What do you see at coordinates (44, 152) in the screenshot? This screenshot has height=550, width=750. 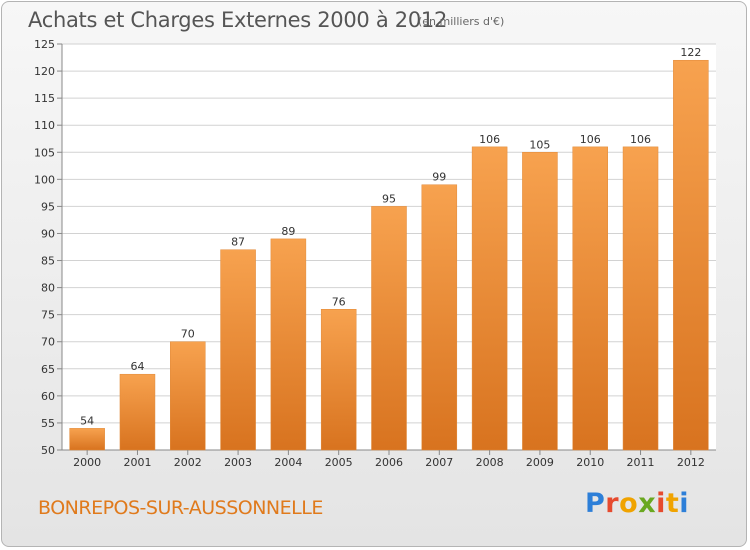 I see `y-tick-label: 105` at bounding box center [44, 152].